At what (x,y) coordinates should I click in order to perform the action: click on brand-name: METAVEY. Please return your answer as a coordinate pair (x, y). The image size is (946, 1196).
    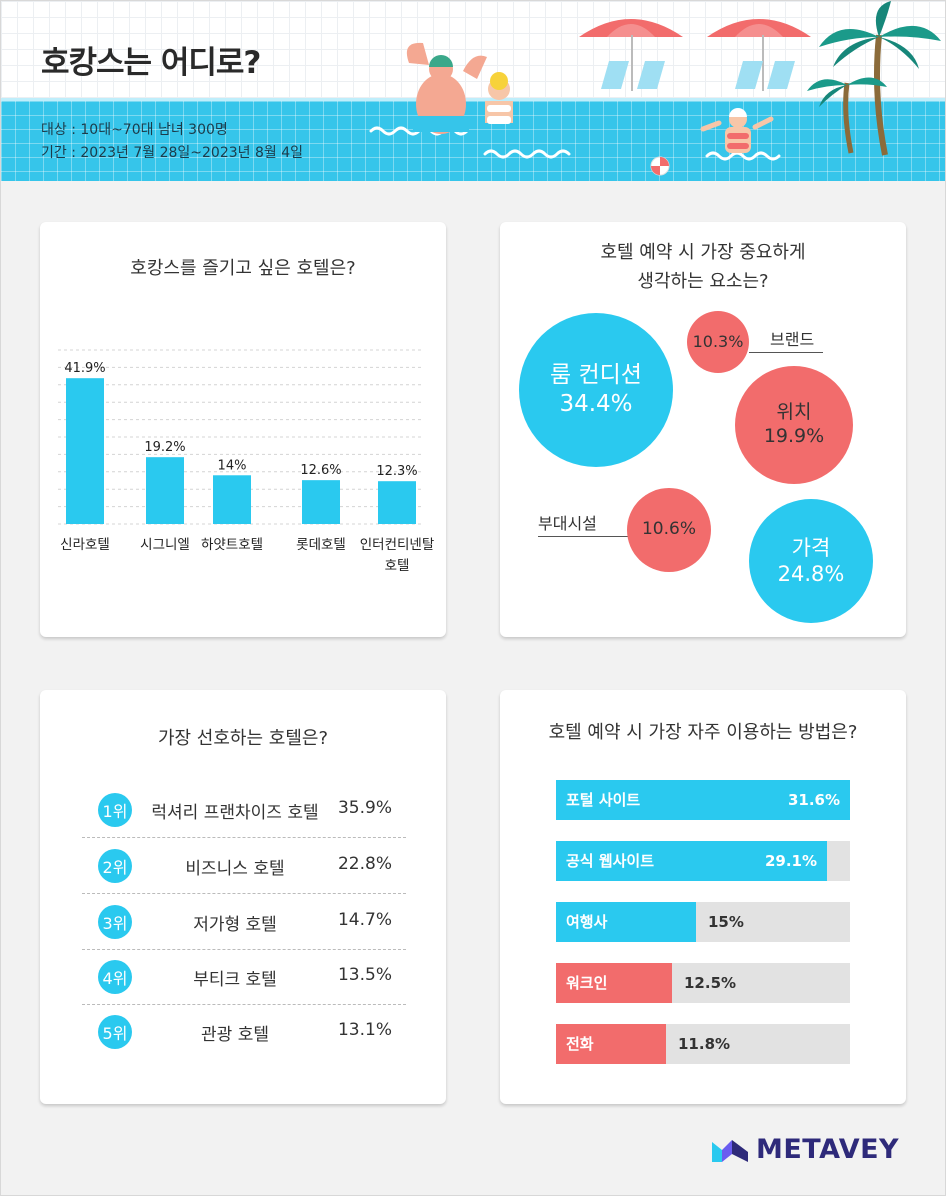
    Looking at the image, I should click on (828, 1149).